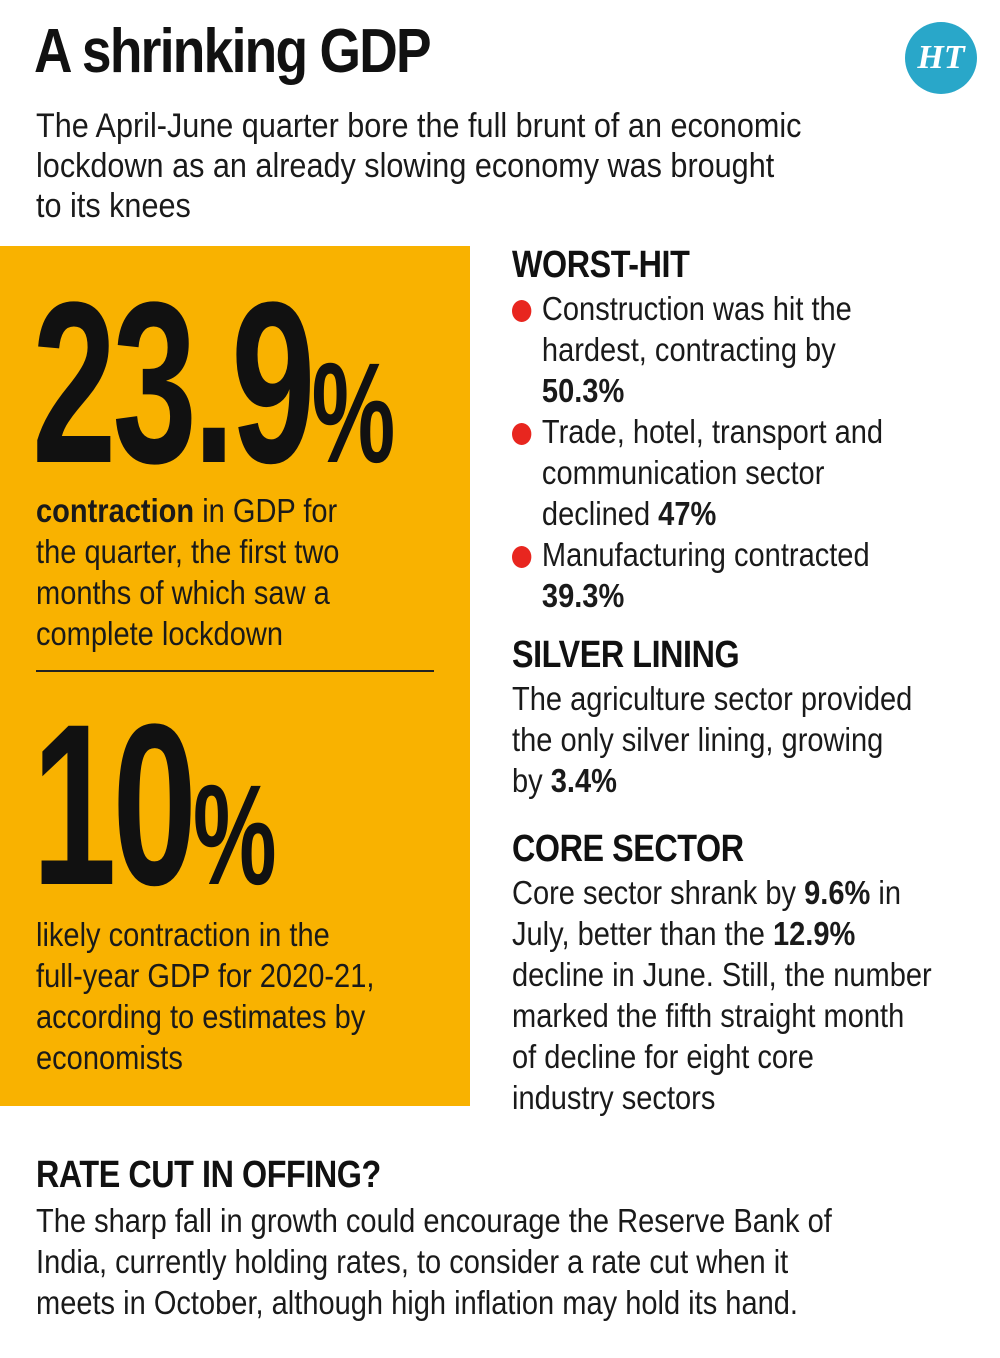  What do you see at coordinates (705, 554) in the screenshot?
I see `list-item-text: Manufacturing contracted` at bounding box center [705, 554].